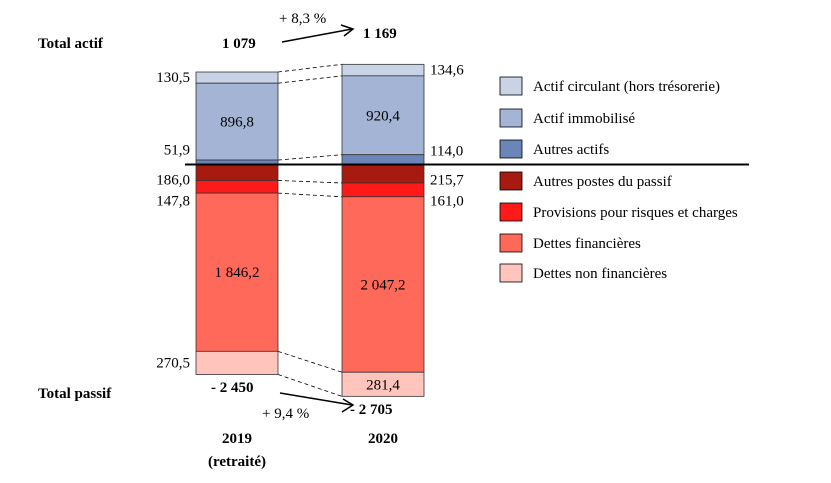  What do you see at coordinates (447, 181) in the screenshot?
I see `value-label: 215,7` at bounding box center [447, 181].